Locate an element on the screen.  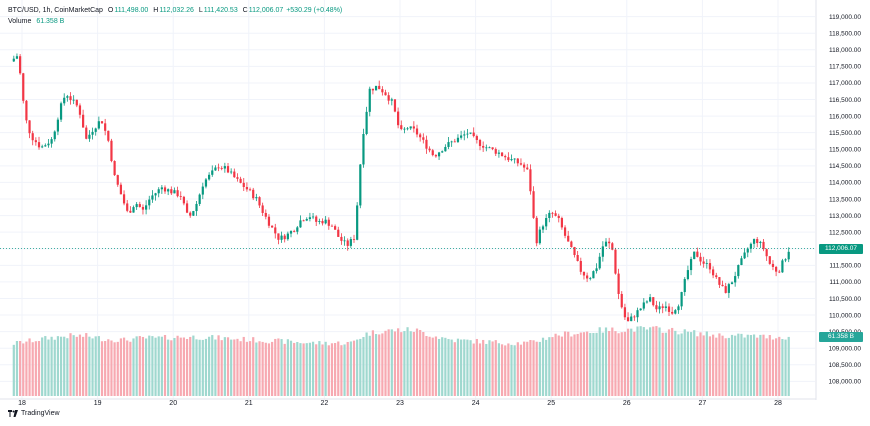
x-tick-label: 23 is located at coordinates (400, 403).